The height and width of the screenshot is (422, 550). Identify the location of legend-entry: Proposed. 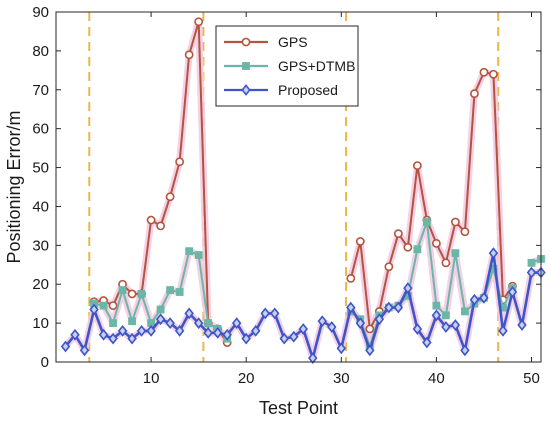
(308, 90).